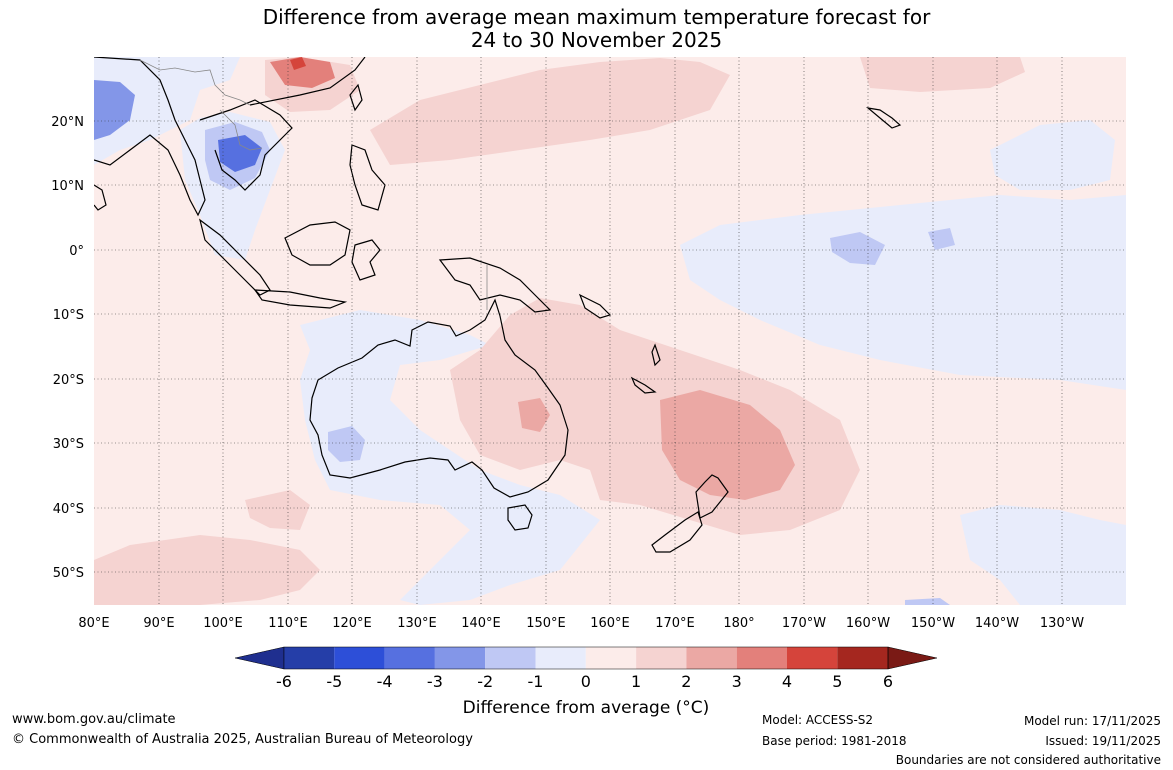  I want to click on lon-label: 80°E, so click(93, 623).